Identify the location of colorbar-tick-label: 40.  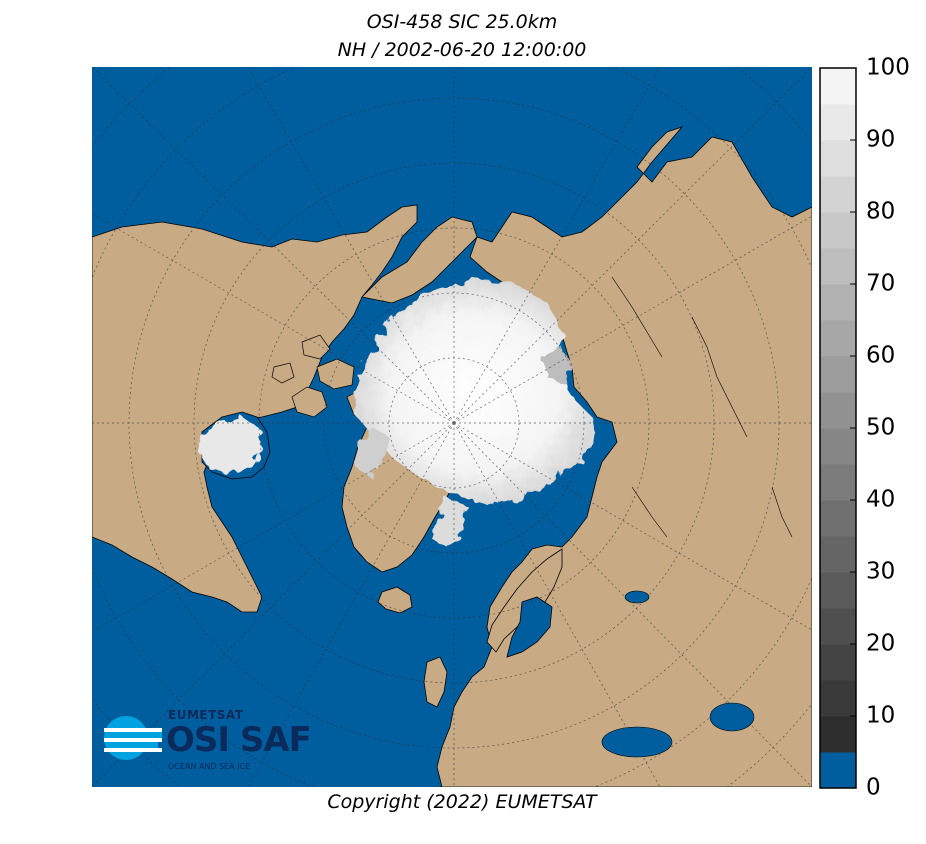
(881, 499).